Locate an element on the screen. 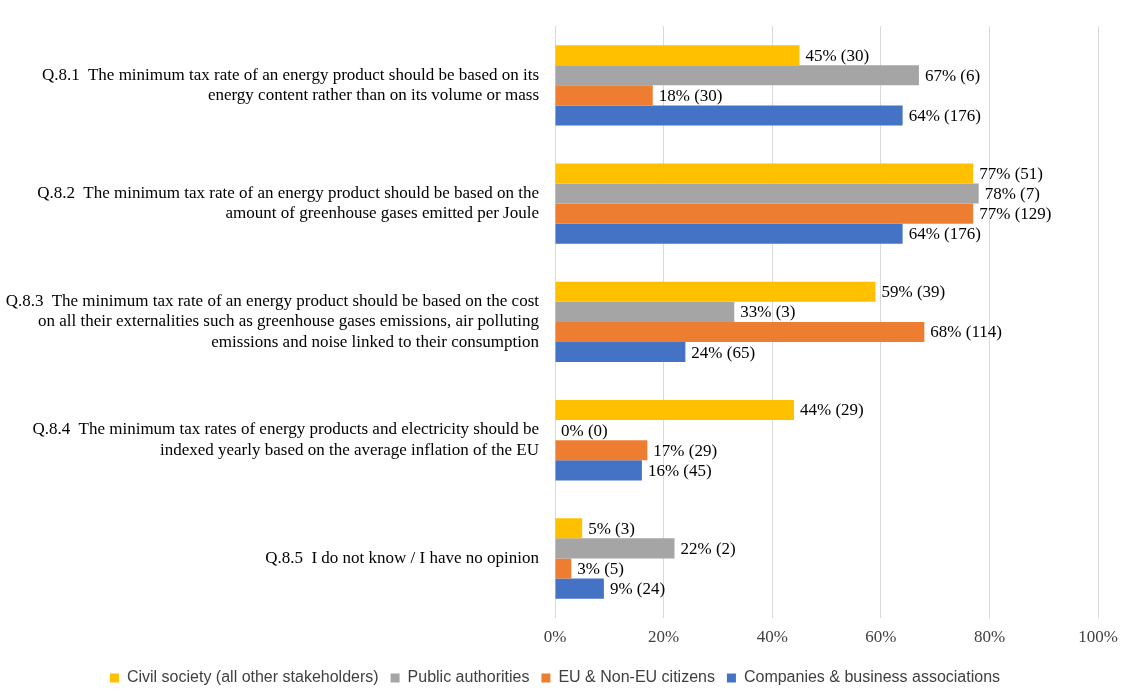 Image resolution: width=1128 pixels, height=696 pixels. data-label: 24% (65) is located at coordinates (723, 352).